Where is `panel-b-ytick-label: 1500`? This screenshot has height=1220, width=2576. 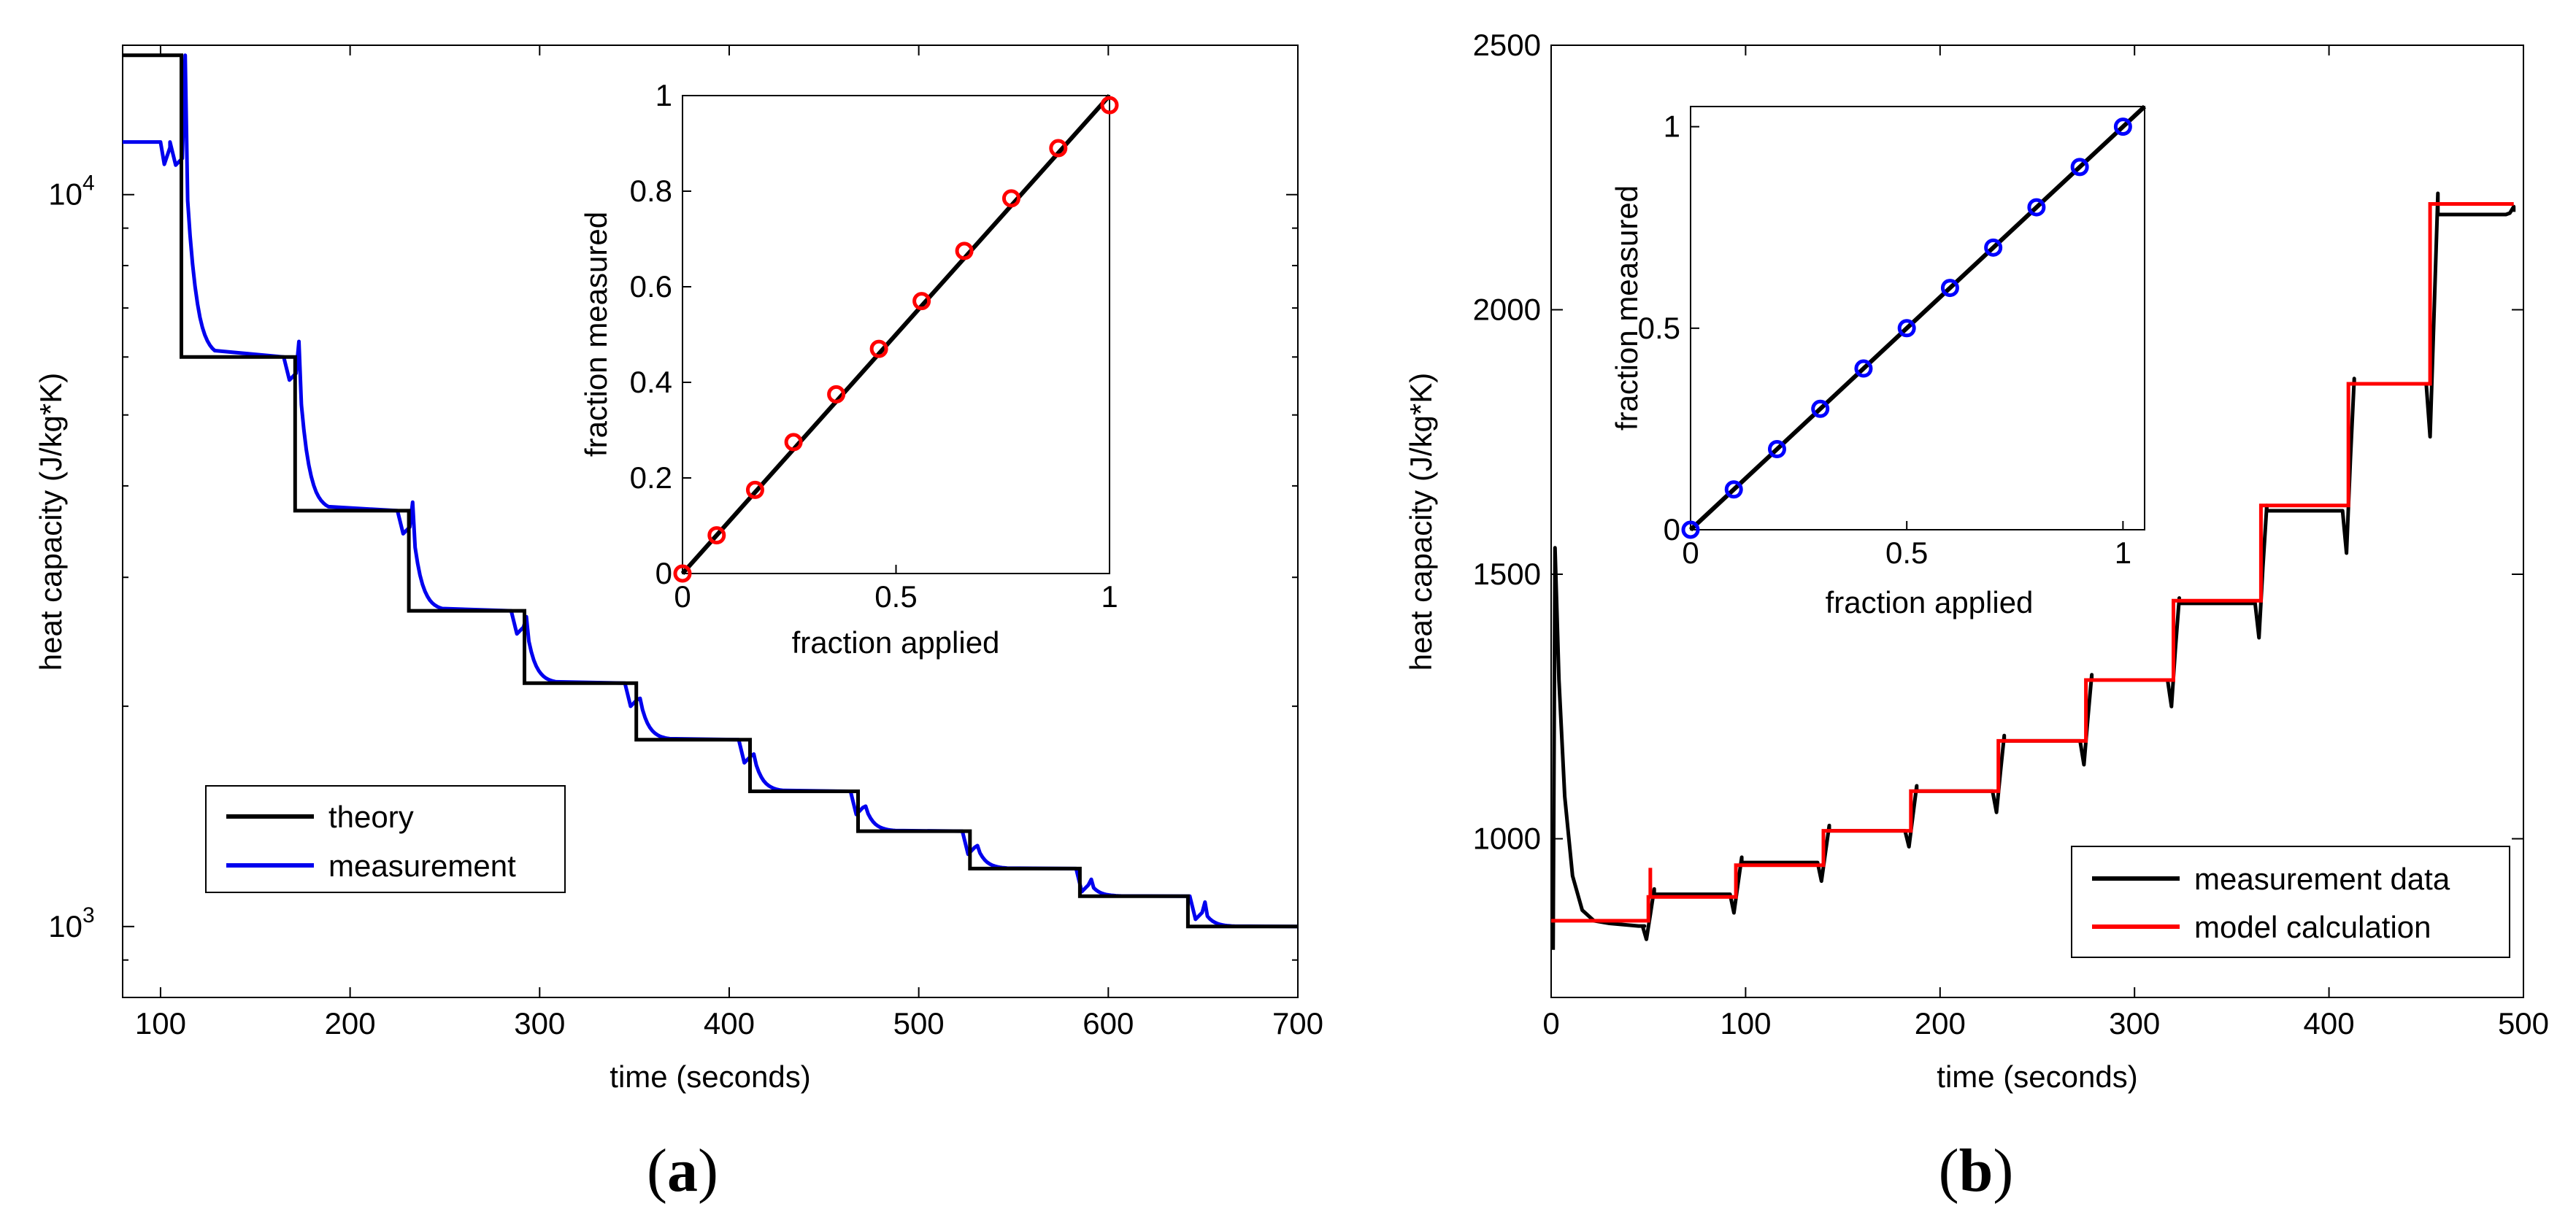 panel-b-ytick-label: 1500 is located at coordinates (1507, 574).